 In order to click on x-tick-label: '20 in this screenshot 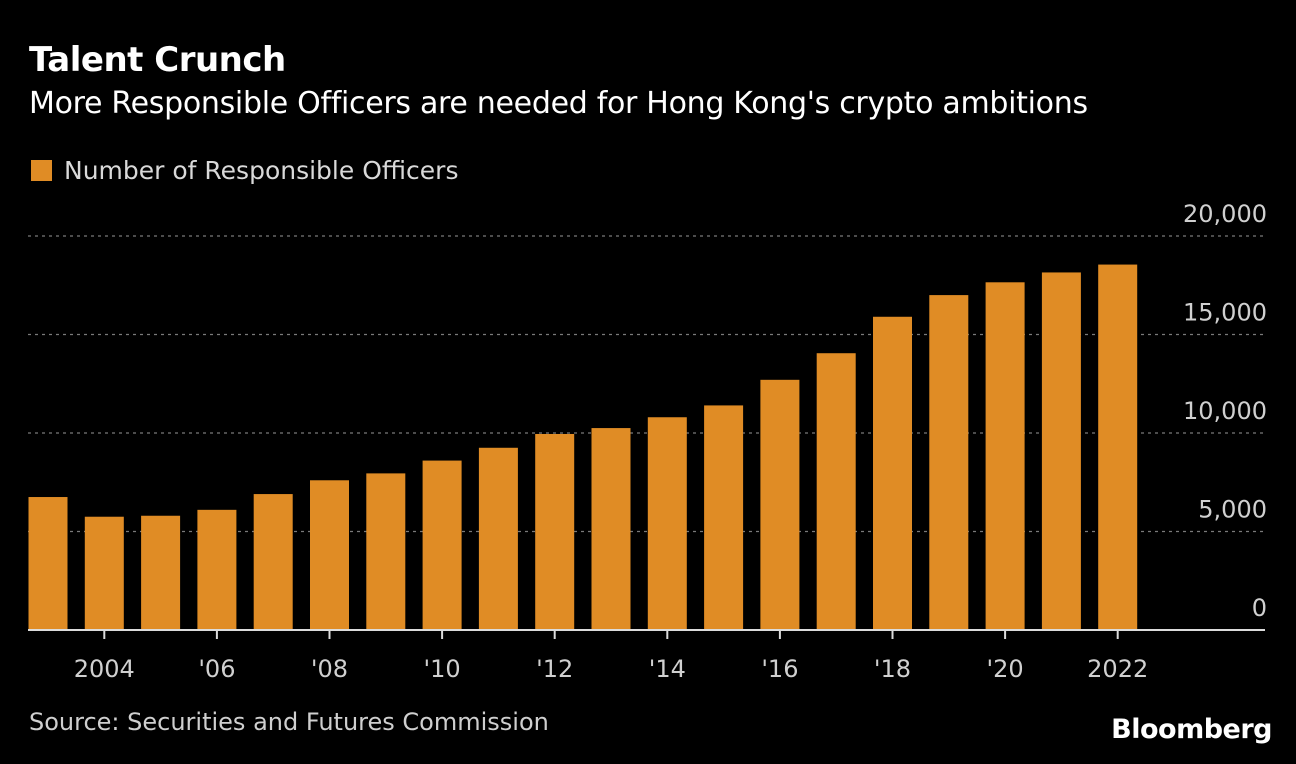, I will do `click(1005, 669)`.